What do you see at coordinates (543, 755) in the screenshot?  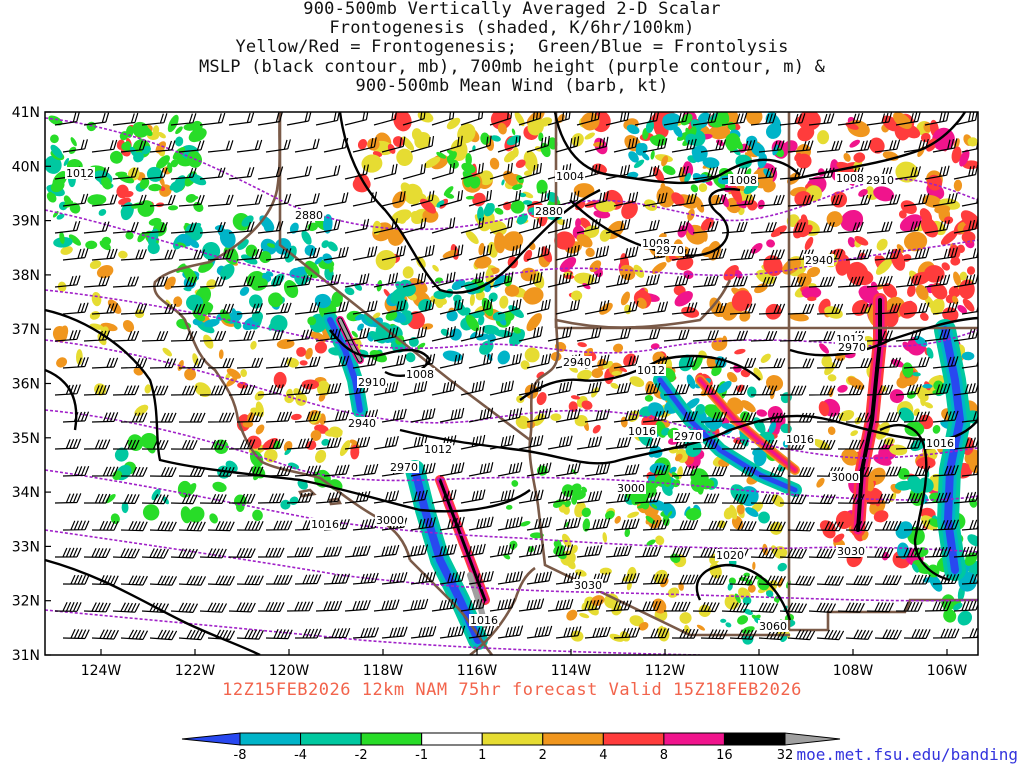 I see `colorbar-tick-label: 2` at bounding box center [543, 755].